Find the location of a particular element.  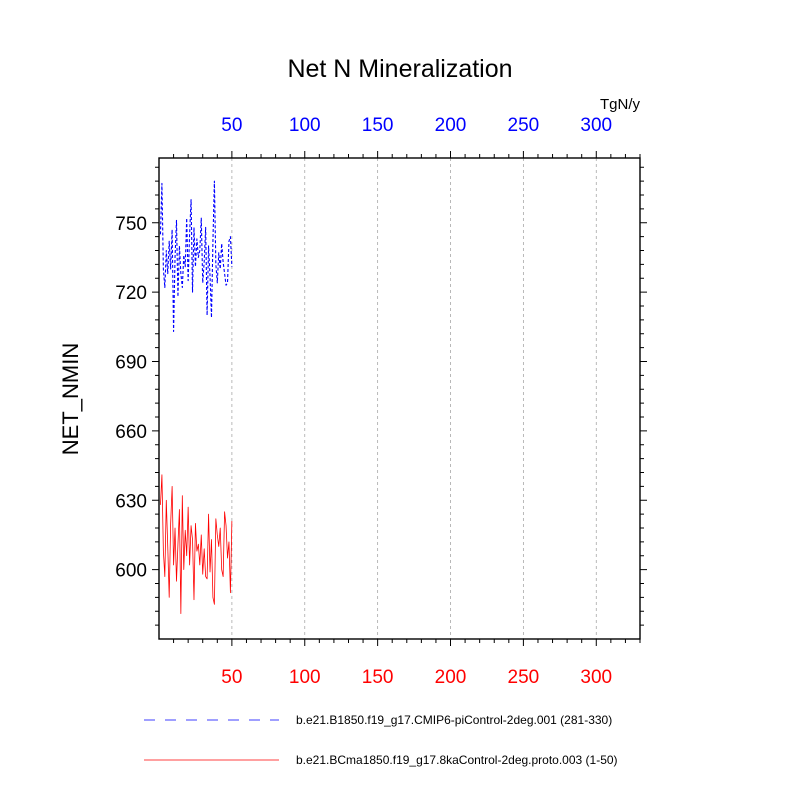

y-tick-label: 690 is located at coordinates (131, 363).